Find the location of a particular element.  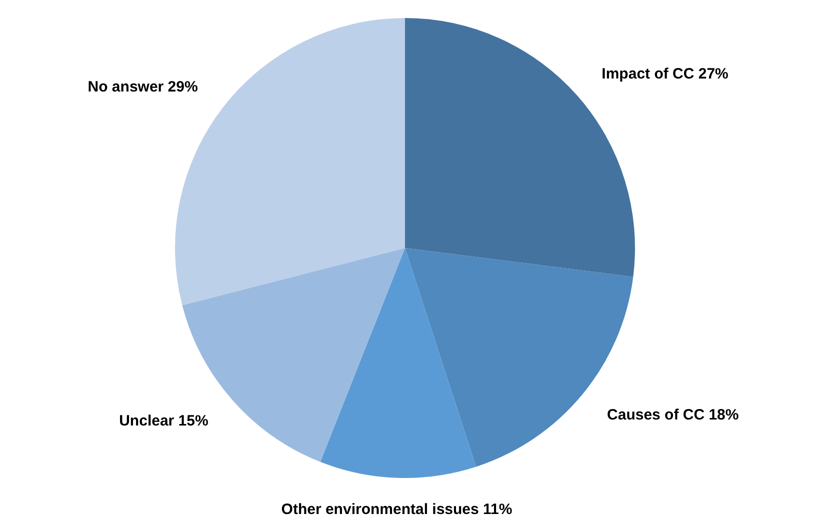

slice-label: Causes of CC 18% is located at coordinates (673, 415).